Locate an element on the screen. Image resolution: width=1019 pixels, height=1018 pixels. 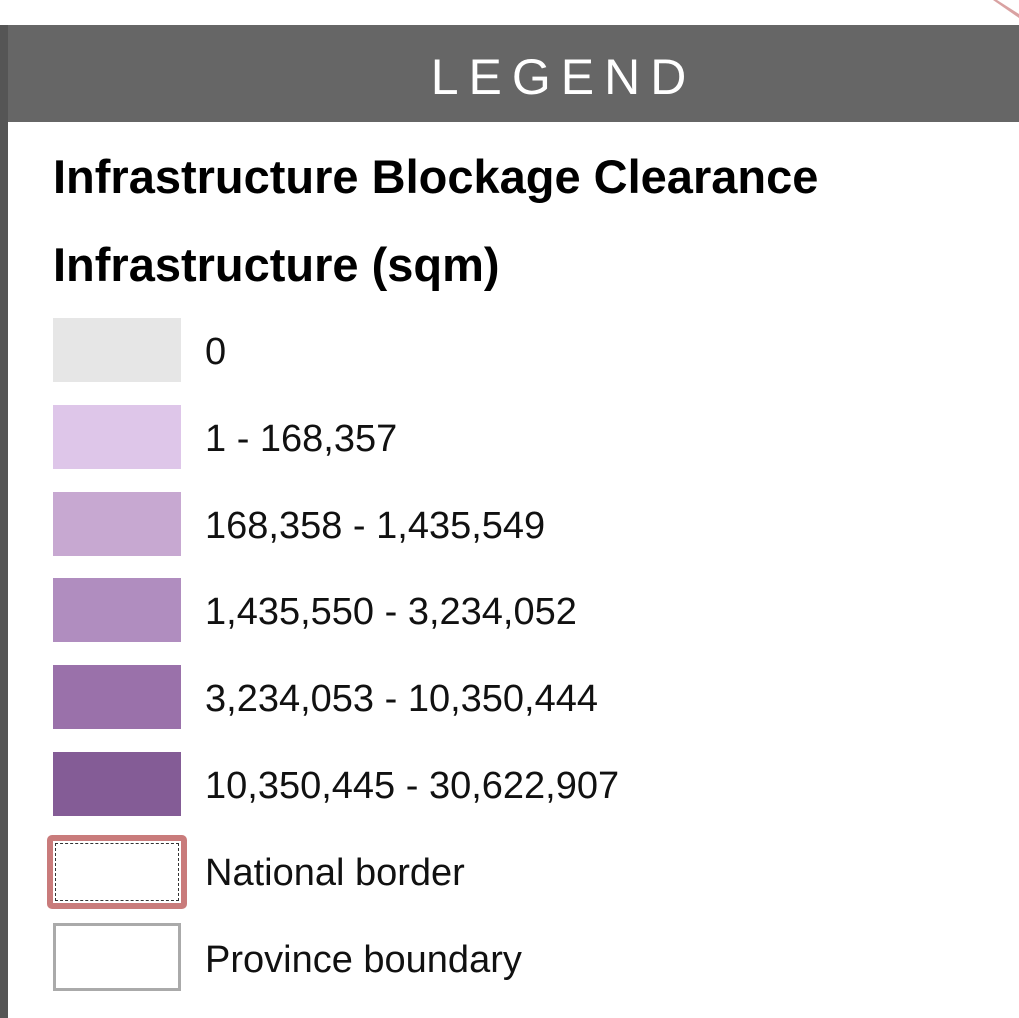
item-label: National border is located at coordinates (335, 872).